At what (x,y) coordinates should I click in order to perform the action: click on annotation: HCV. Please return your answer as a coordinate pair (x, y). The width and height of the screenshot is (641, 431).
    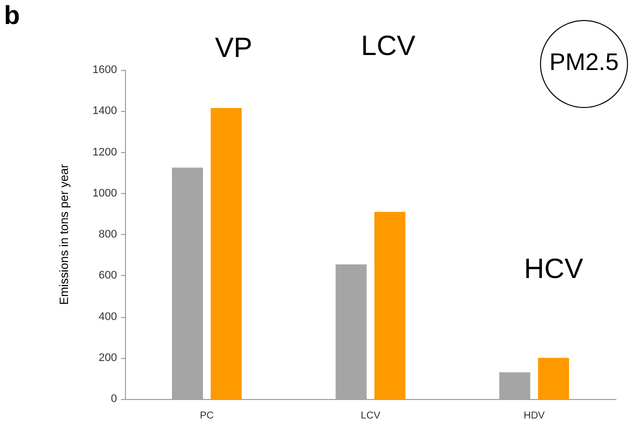
    Looking at the image, I should click on (554, 269).